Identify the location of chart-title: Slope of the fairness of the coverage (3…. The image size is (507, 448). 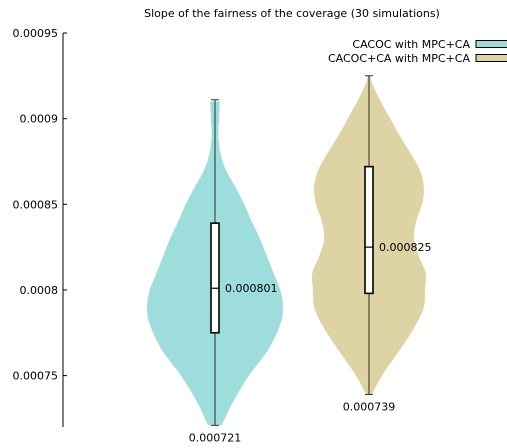
(292, 13).